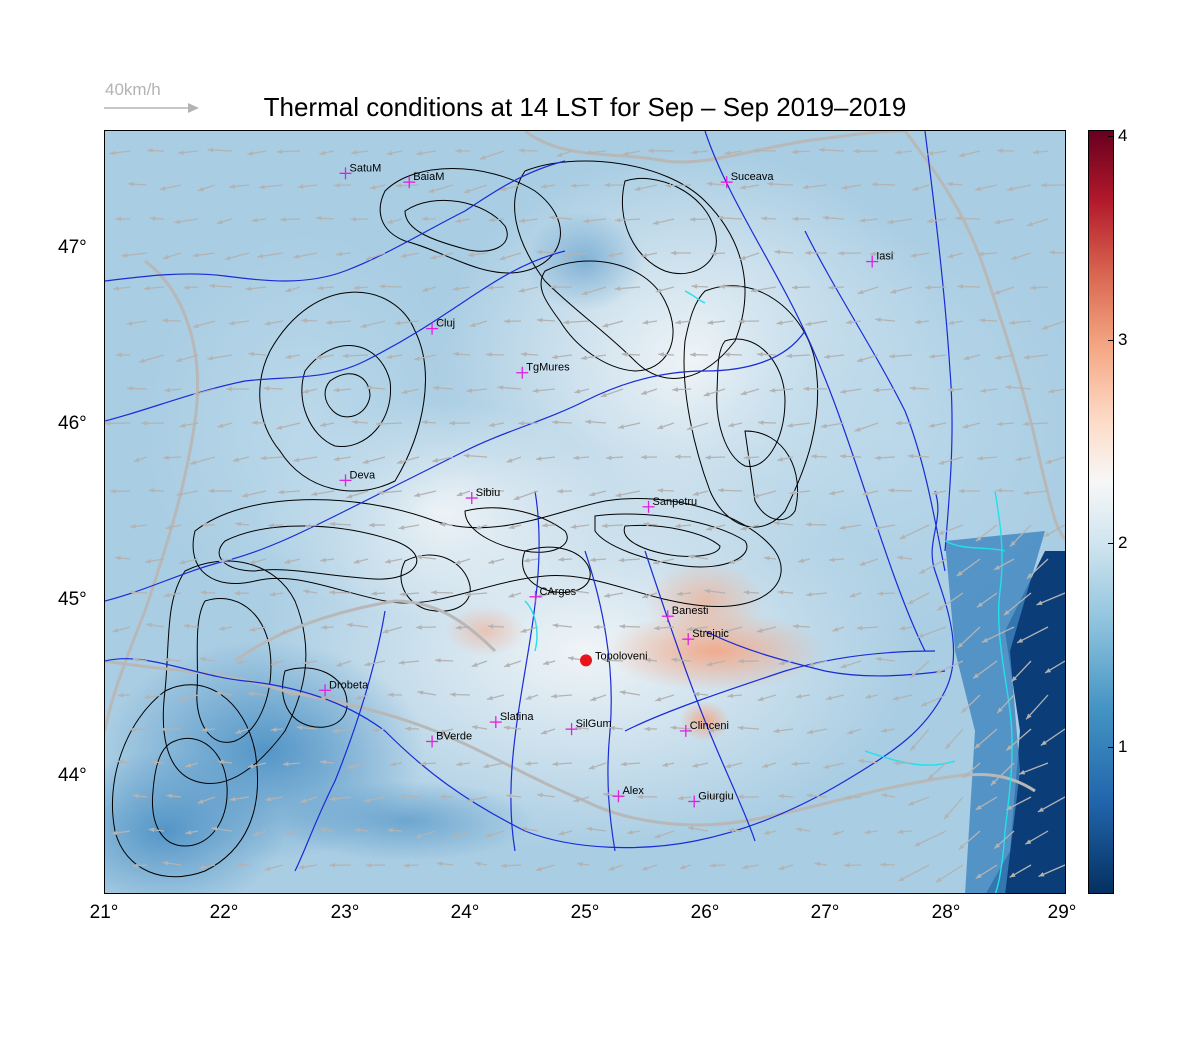  Describe the element at coordinates (449, 739) in the screenshot. I see `station-bverde: BVerde` at that location.